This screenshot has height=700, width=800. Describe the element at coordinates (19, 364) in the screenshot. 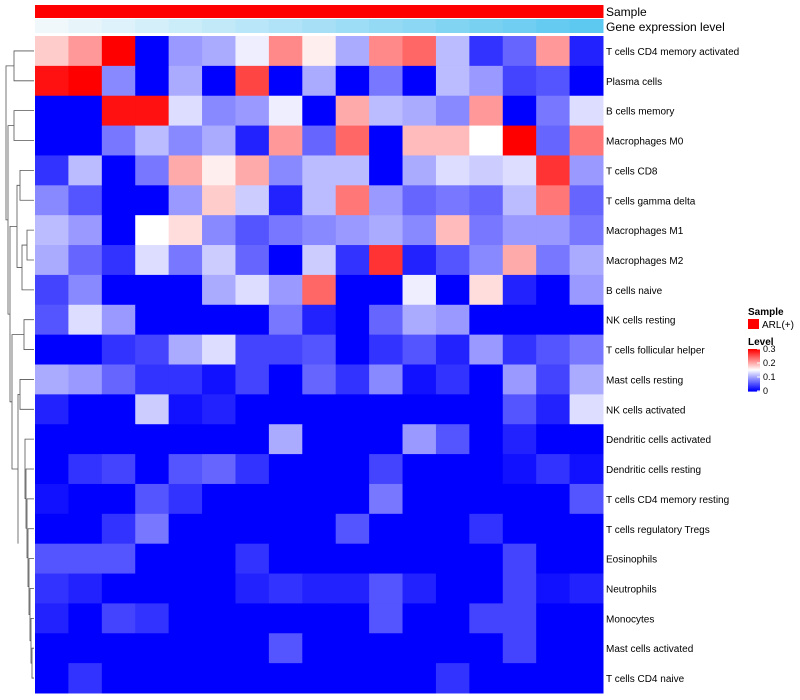

I see `row-dendrogram` at that location.